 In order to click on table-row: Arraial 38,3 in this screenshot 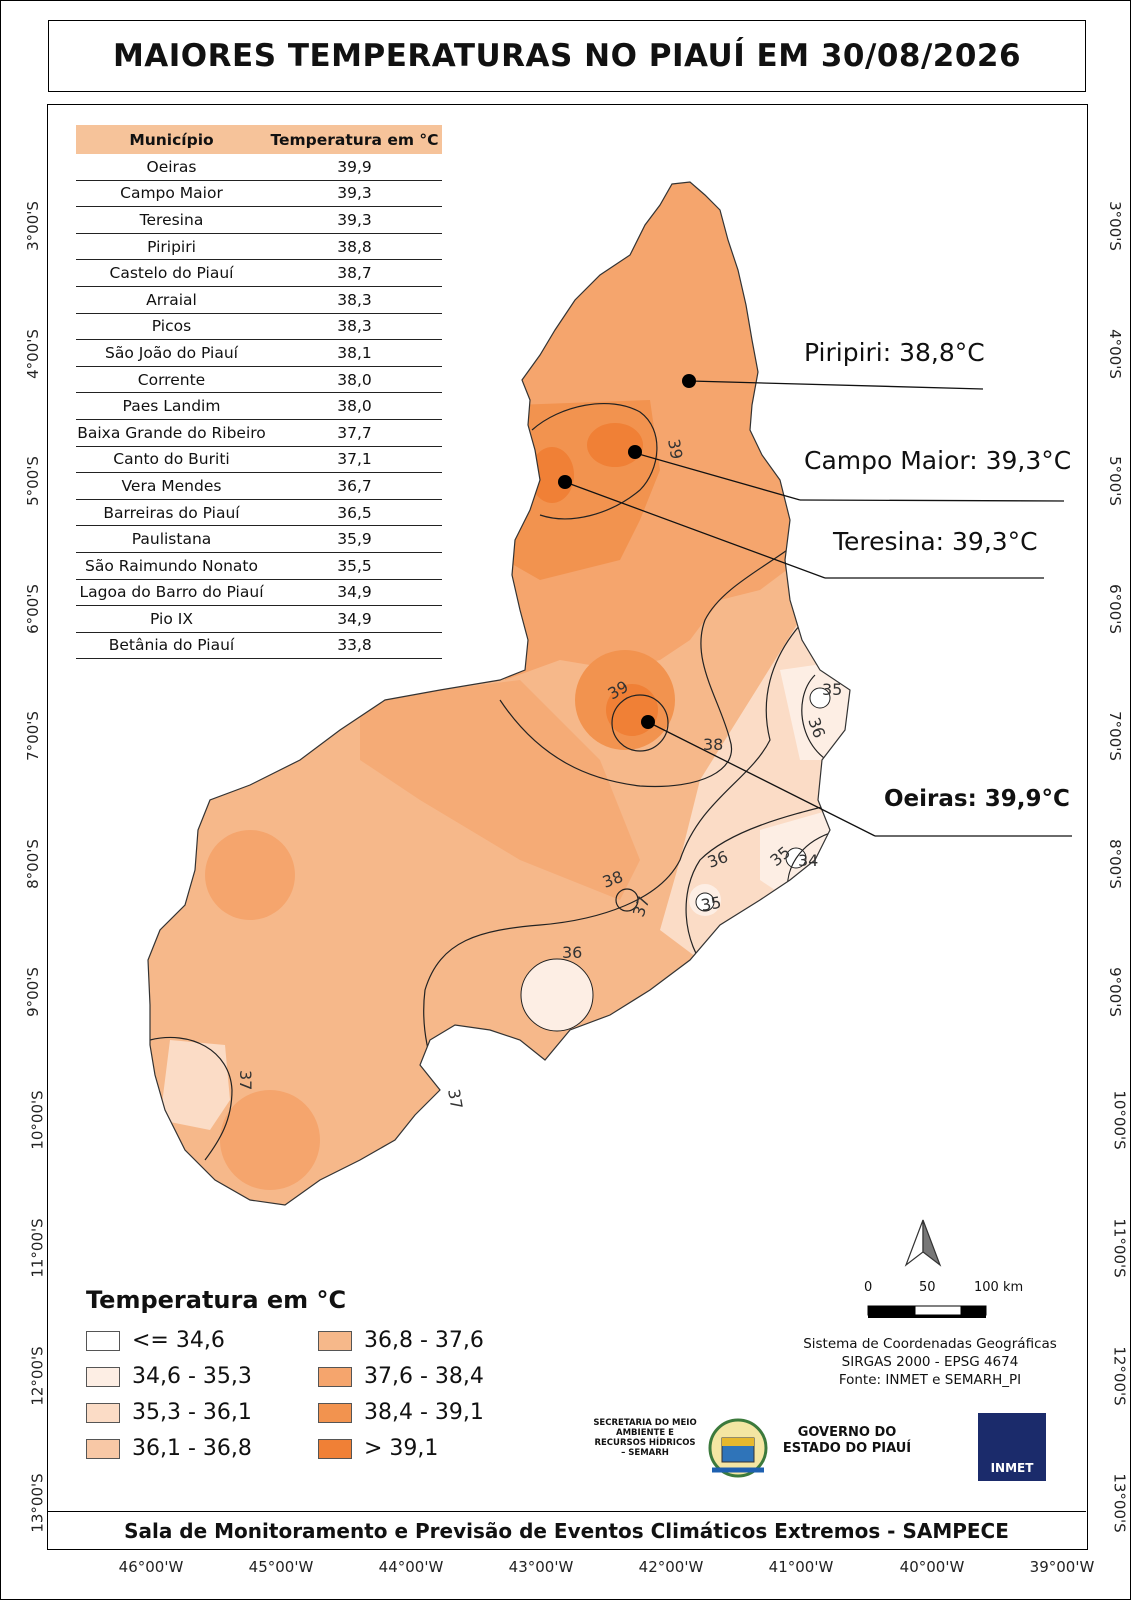, I will do `click(259, 300)`.